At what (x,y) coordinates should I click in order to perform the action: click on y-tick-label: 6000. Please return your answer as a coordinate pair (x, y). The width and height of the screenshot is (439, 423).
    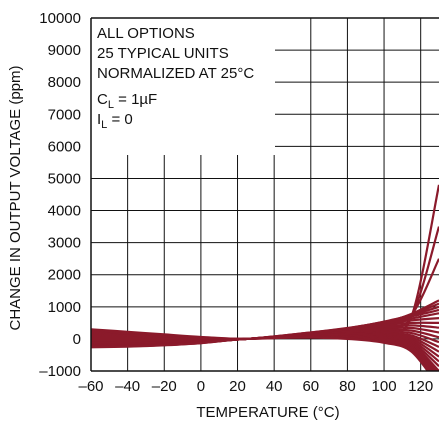
    Looking at the image, I should click on (64, 146).